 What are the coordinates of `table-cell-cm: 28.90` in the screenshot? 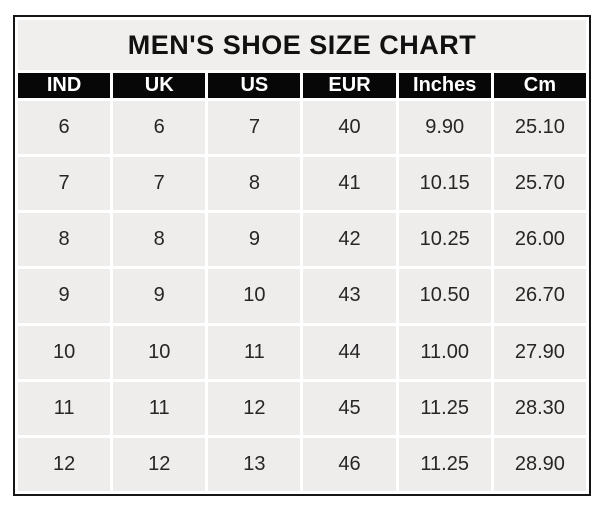 It's located at (539, 464).